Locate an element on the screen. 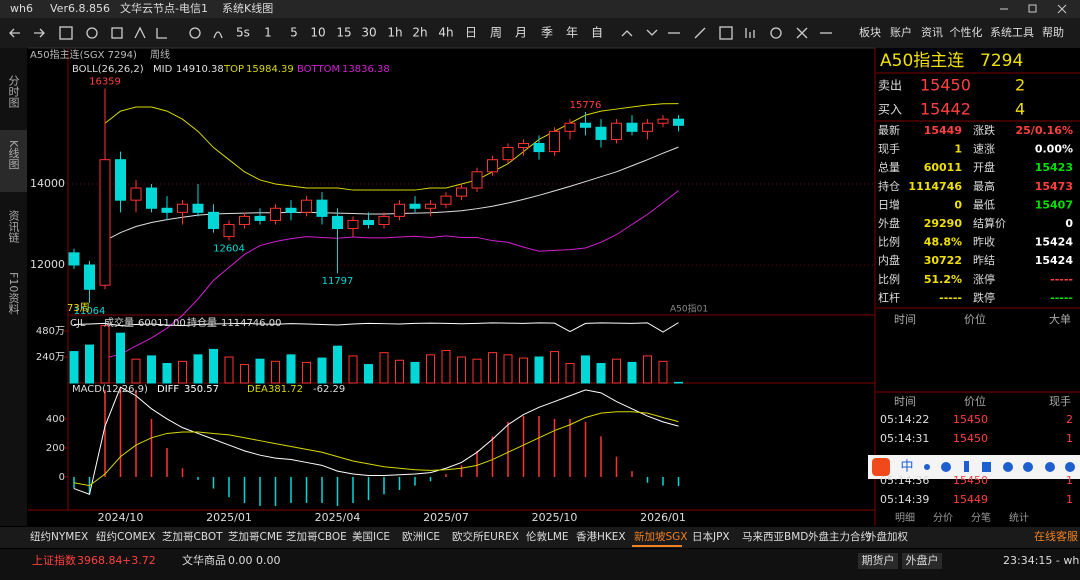 The width and height of the screenshot is (1080, 580). trade-header: 现手 is located at coordinates (1060, 401).